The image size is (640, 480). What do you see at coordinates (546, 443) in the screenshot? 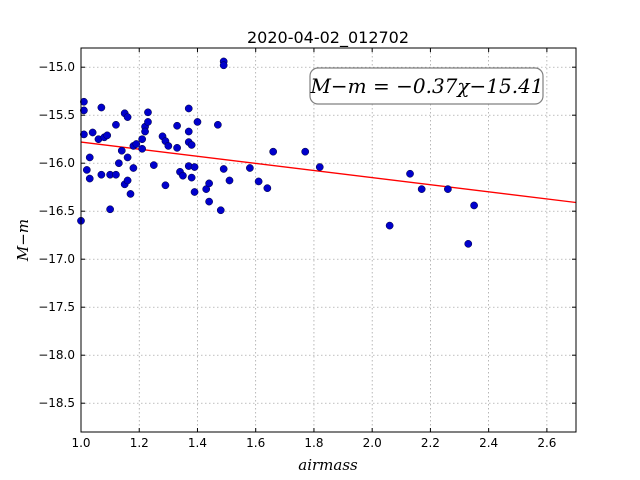
I see `x-tick-label: 2.6` at bounding box center [546, 443].